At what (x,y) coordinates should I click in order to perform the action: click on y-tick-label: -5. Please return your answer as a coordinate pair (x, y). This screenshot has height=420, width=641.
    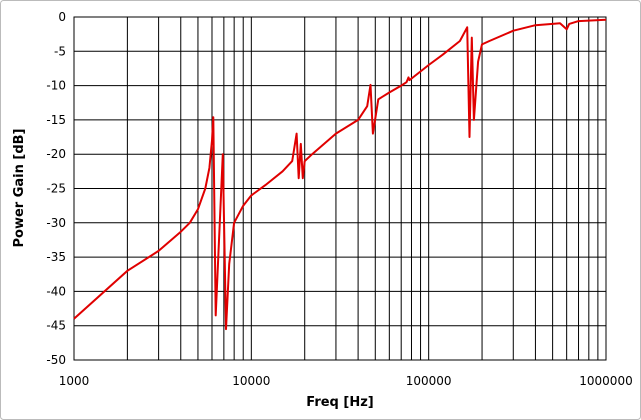
    Looking at the image, I should click on (60, 51).